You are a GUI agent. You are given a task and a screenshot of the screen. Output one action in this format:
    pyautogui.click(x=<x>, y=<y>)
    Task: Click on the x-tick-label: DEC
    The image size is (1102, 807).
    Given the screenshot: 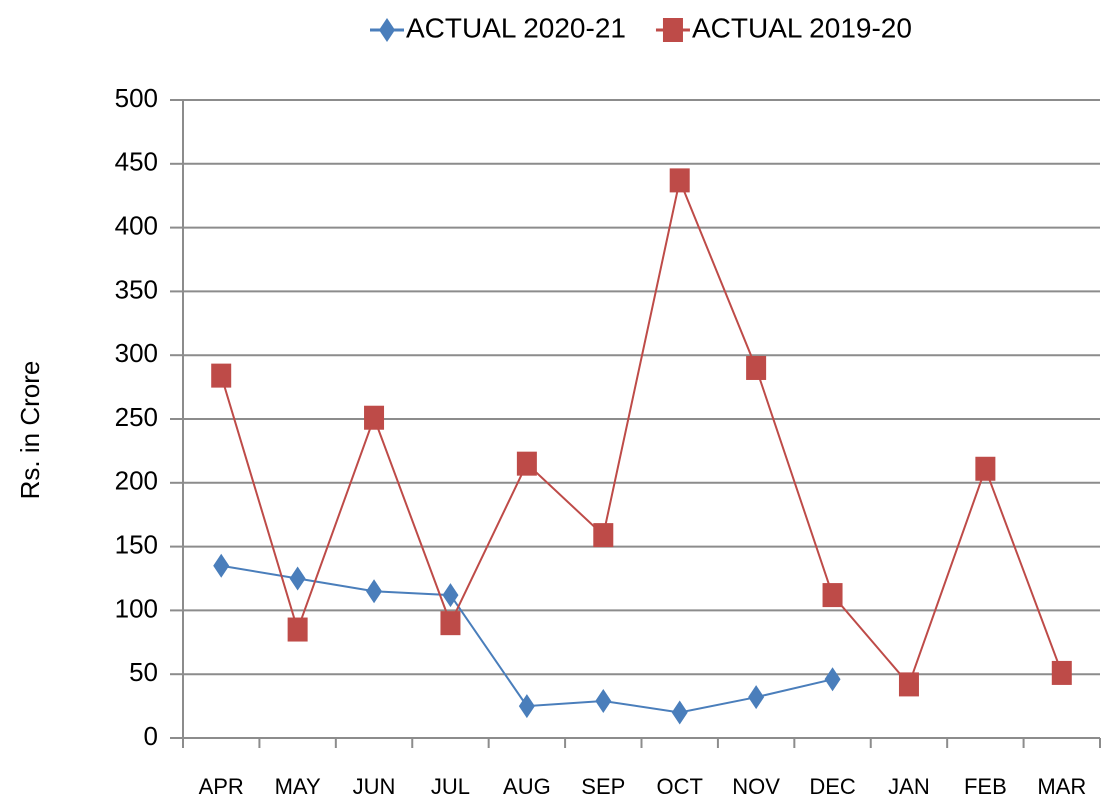 What is the action you would take?
    pyautogui.click(x=832, y=786)
    